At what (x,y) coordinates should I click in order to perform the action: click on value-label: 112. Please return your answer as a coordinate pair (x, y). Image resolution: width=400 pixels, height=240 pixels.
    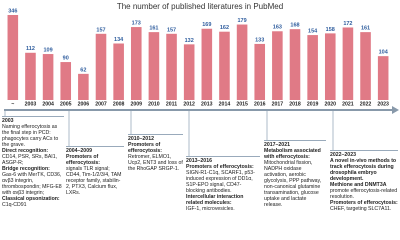
    Looking at the image, I should click on (30, 49).